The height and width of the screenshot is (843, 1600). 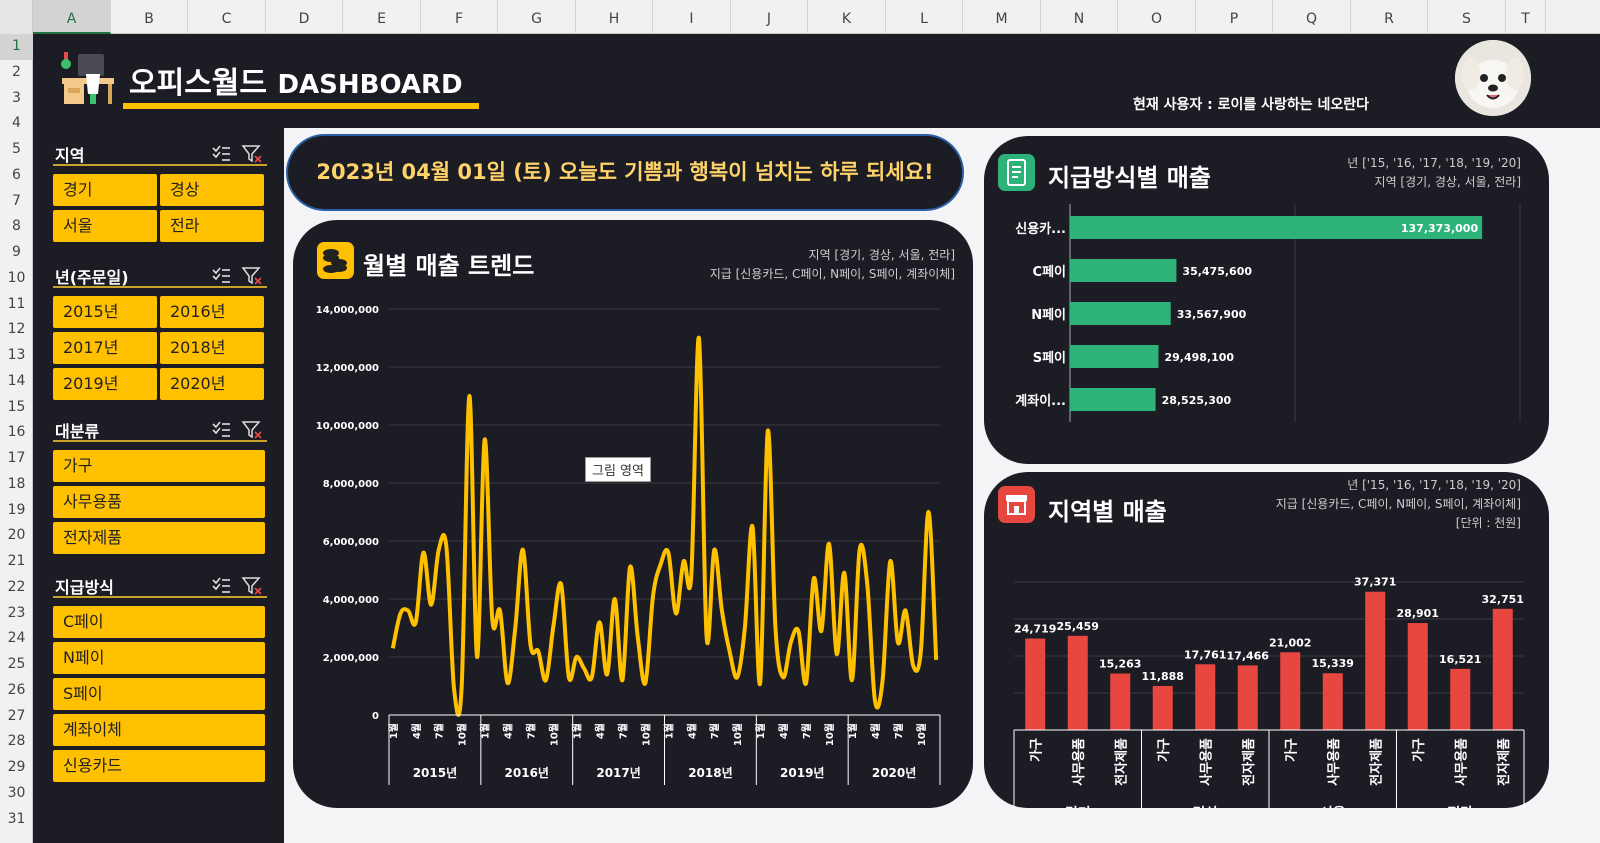 I want to click on region-category-label: 전자제품, so click(x=1121, y=762).